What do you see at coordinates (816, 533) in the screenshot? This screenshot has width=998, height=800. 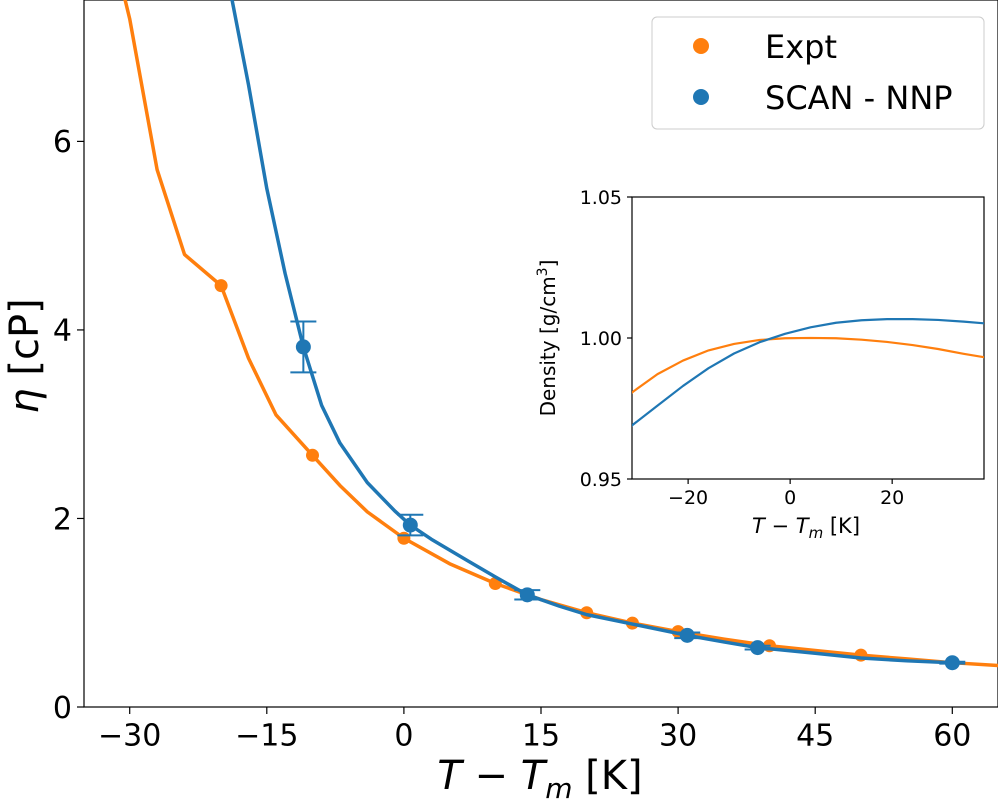 I see `inset-x-label-sub: m` at bounding box center [816, 533].